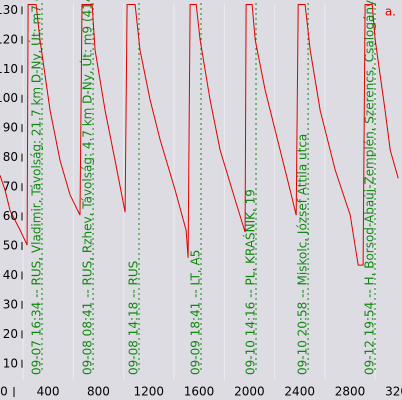  I want to click on x-tick-label: 2000, so click(249, 392).